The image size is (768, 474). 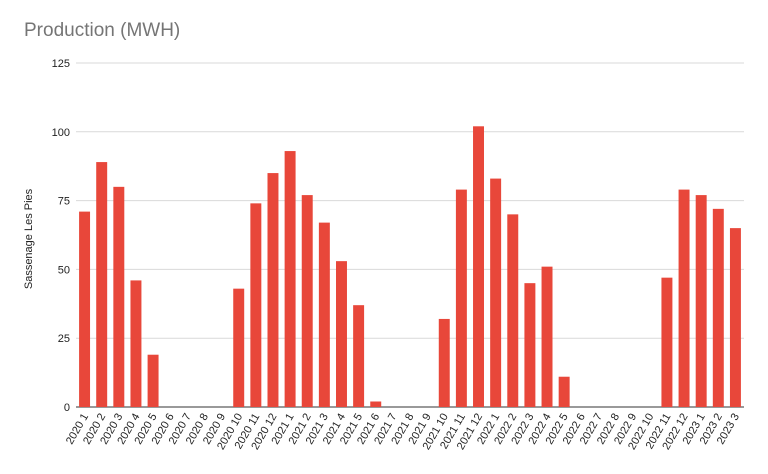 I want to click on y-tick-label: 75, so click(x=64, y=202).